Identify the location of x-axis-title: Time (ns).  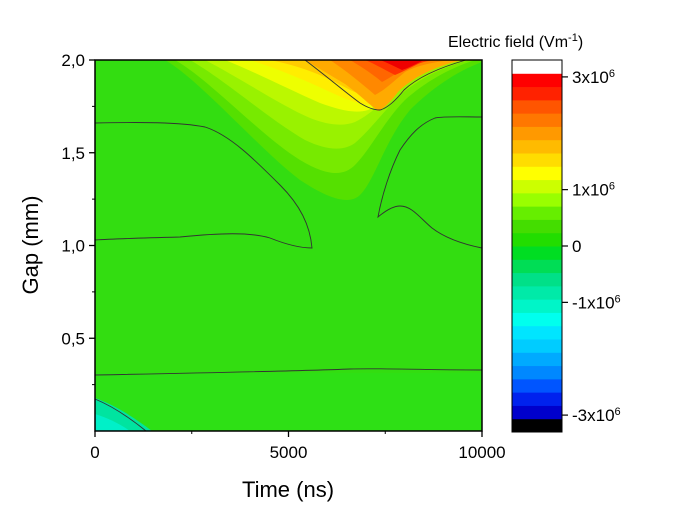
(288, 489).